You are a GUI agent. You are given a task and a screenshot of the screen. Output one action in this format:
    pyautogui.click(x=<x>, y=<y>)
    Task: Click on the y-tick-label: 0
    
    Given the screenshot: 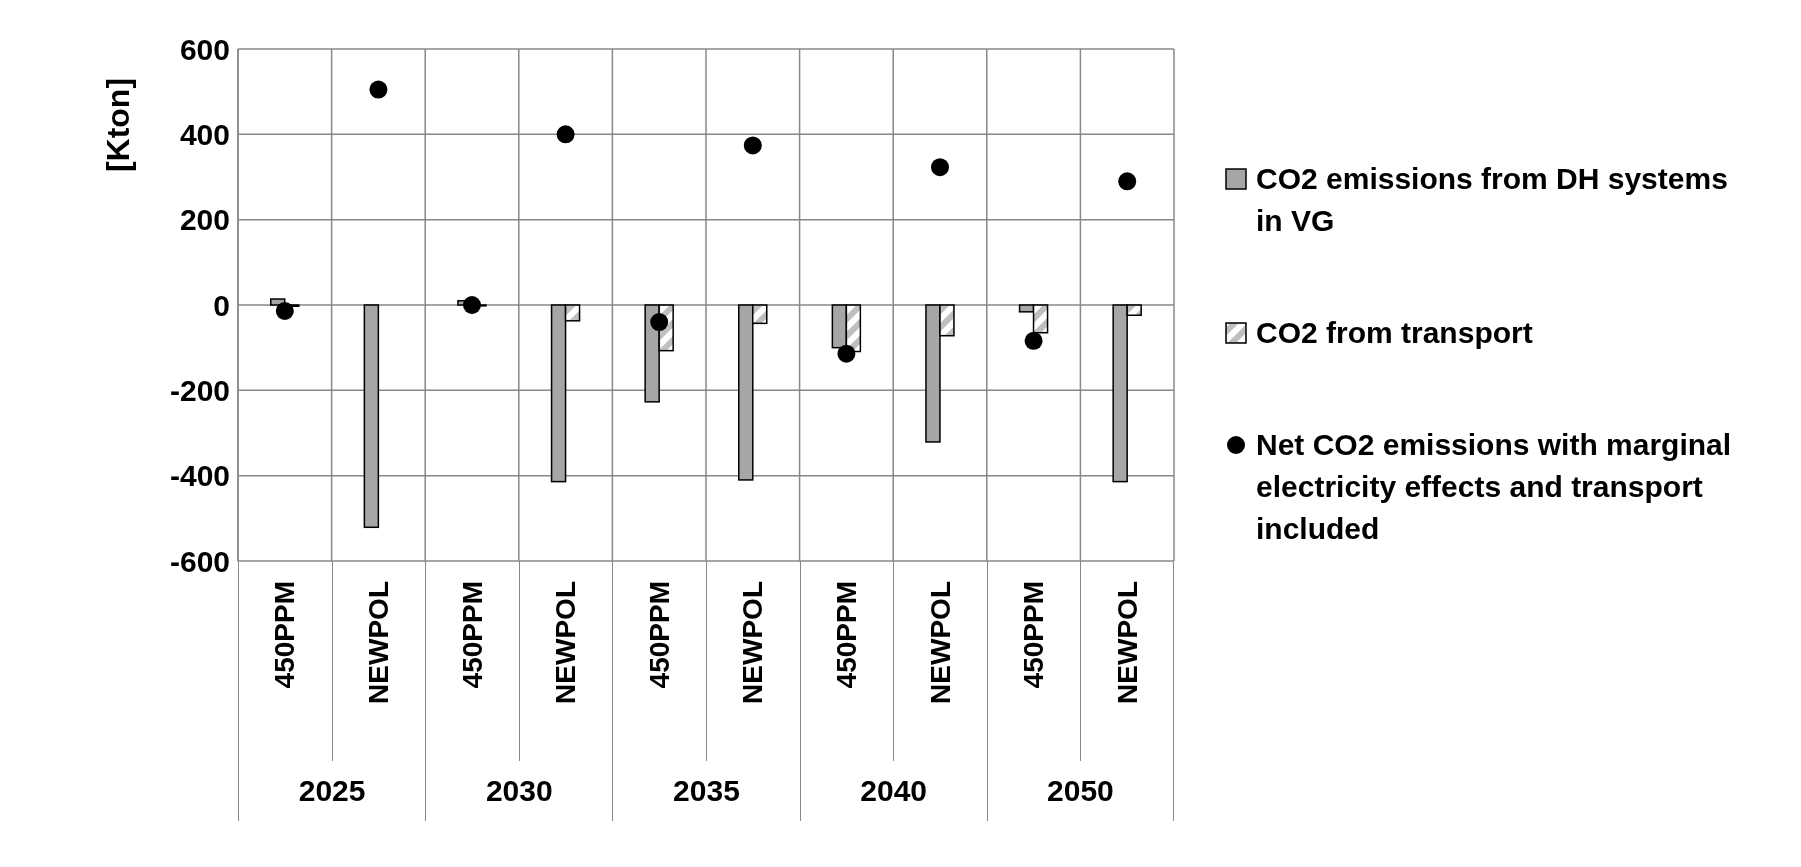 What is the action you would take?
    pyautogui.click(x=221, y=305)
    